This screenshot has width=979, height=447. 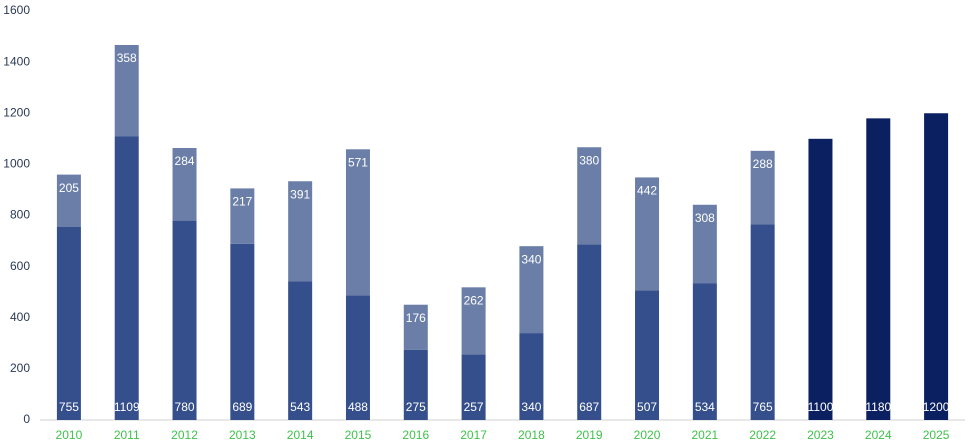 What do you see at coordinates (20, 266) in the screenshot?
I see `y-tick-label: 600` at bounding box center [20, 266].